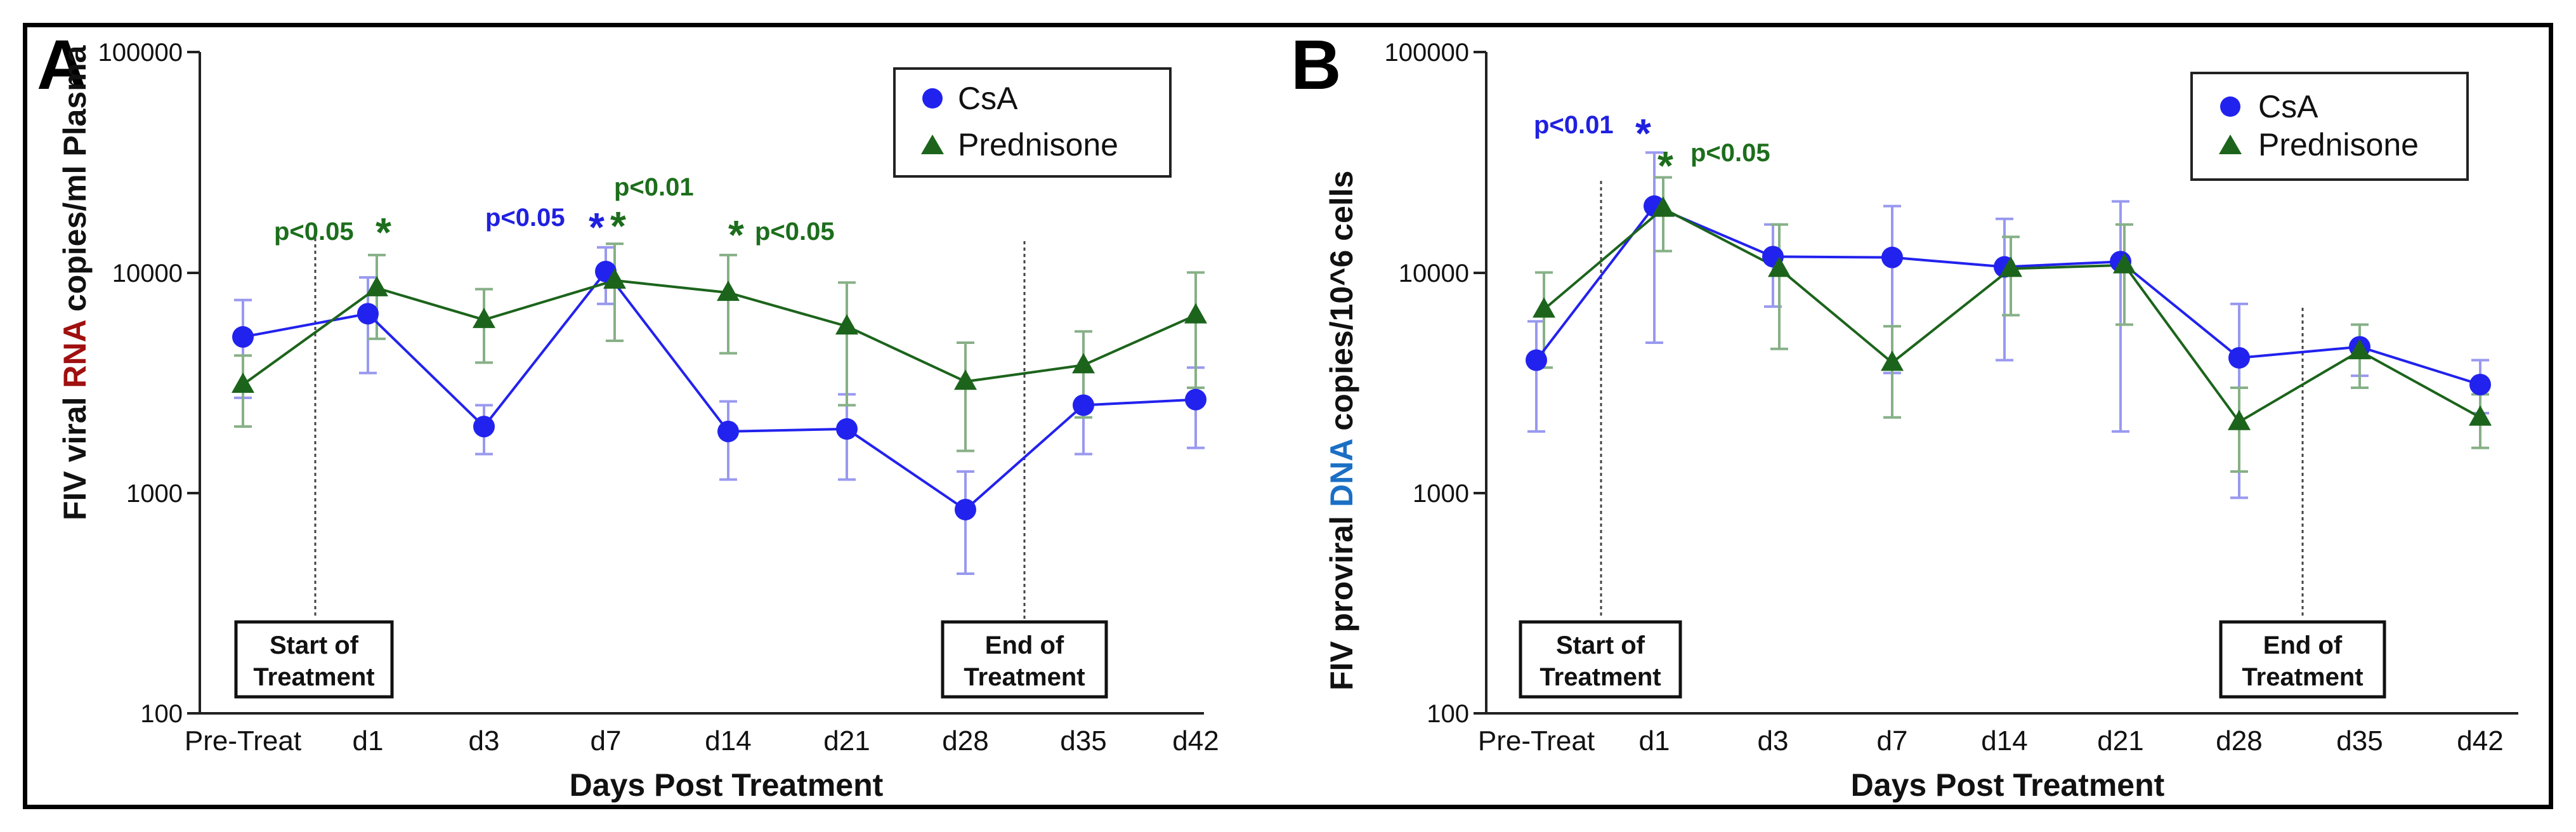  I want to click on panel-a-end-note-line2: Treatment, so click(1025, 677).